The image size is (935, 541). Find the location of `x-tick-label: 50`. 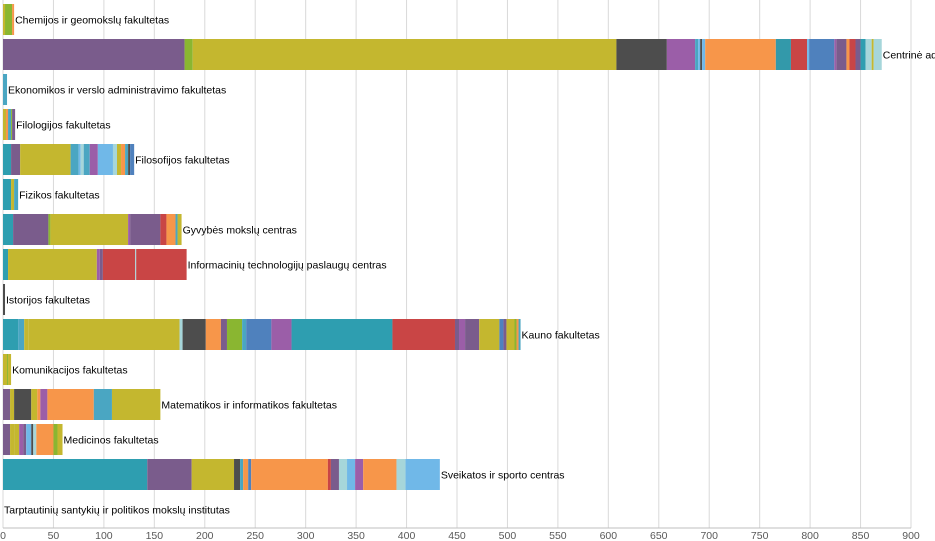

x-tick-label: 50 is located at coordinates (54, 535).